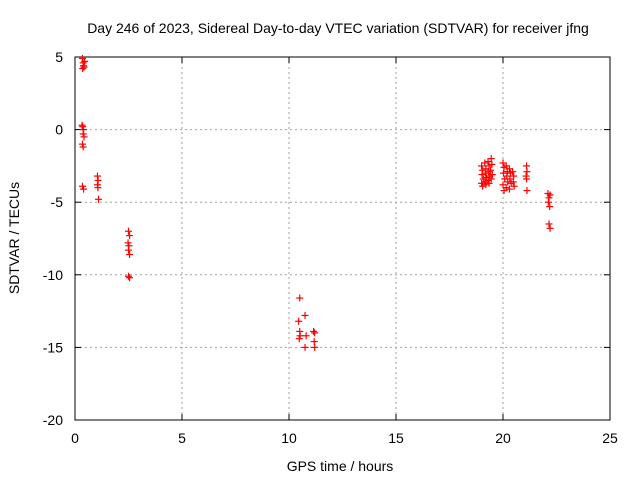  Describe the element at coordinates (503, 438) in the screenshot. I see `x-tick-label: 20` at that location.